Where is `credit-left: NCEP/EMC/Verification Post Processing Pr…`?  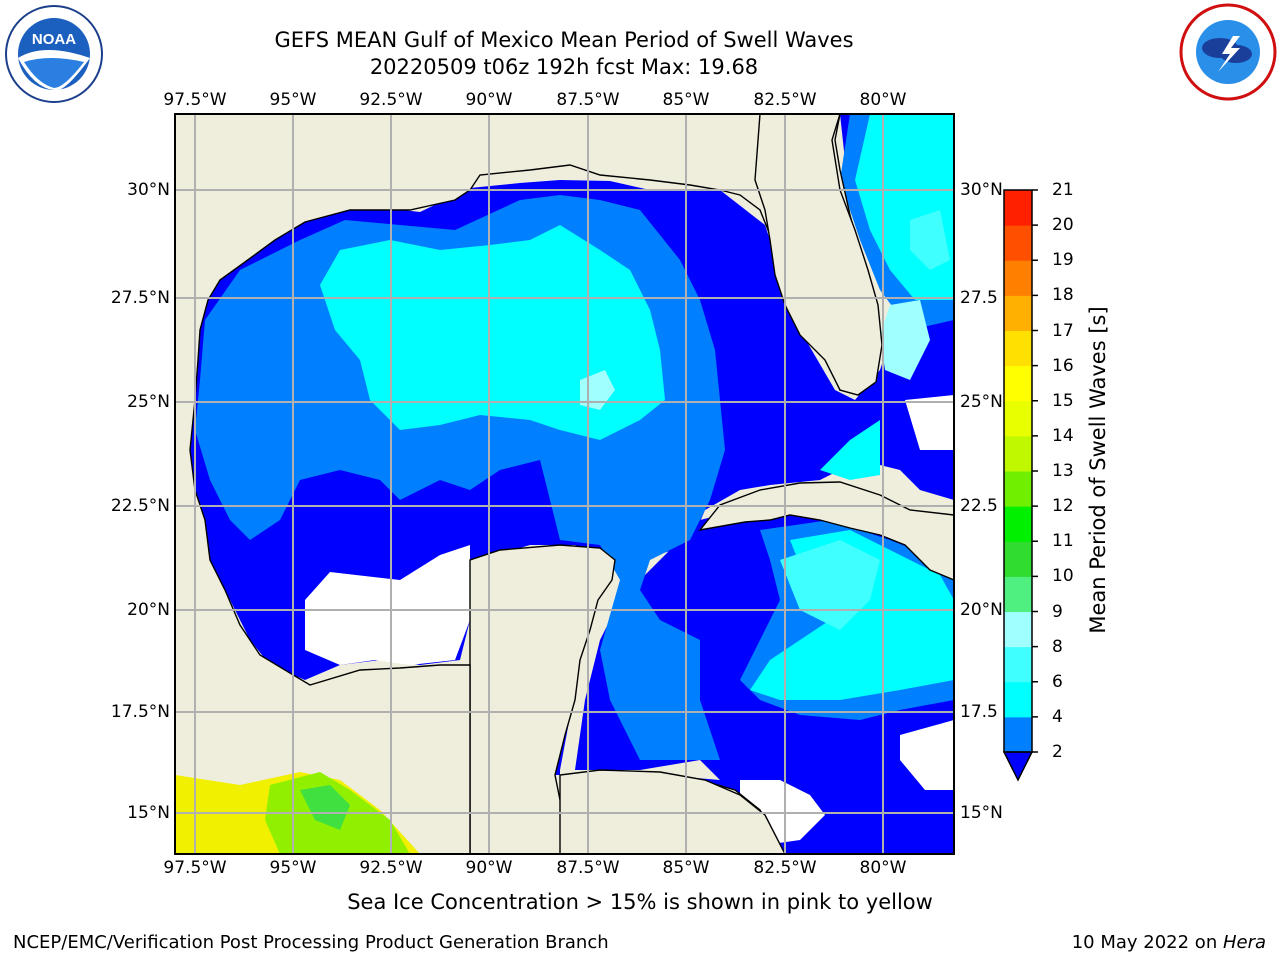
credit-left: NCEP/EMC/Verification Post Processing Pr… is located at coordinates (311, 942).